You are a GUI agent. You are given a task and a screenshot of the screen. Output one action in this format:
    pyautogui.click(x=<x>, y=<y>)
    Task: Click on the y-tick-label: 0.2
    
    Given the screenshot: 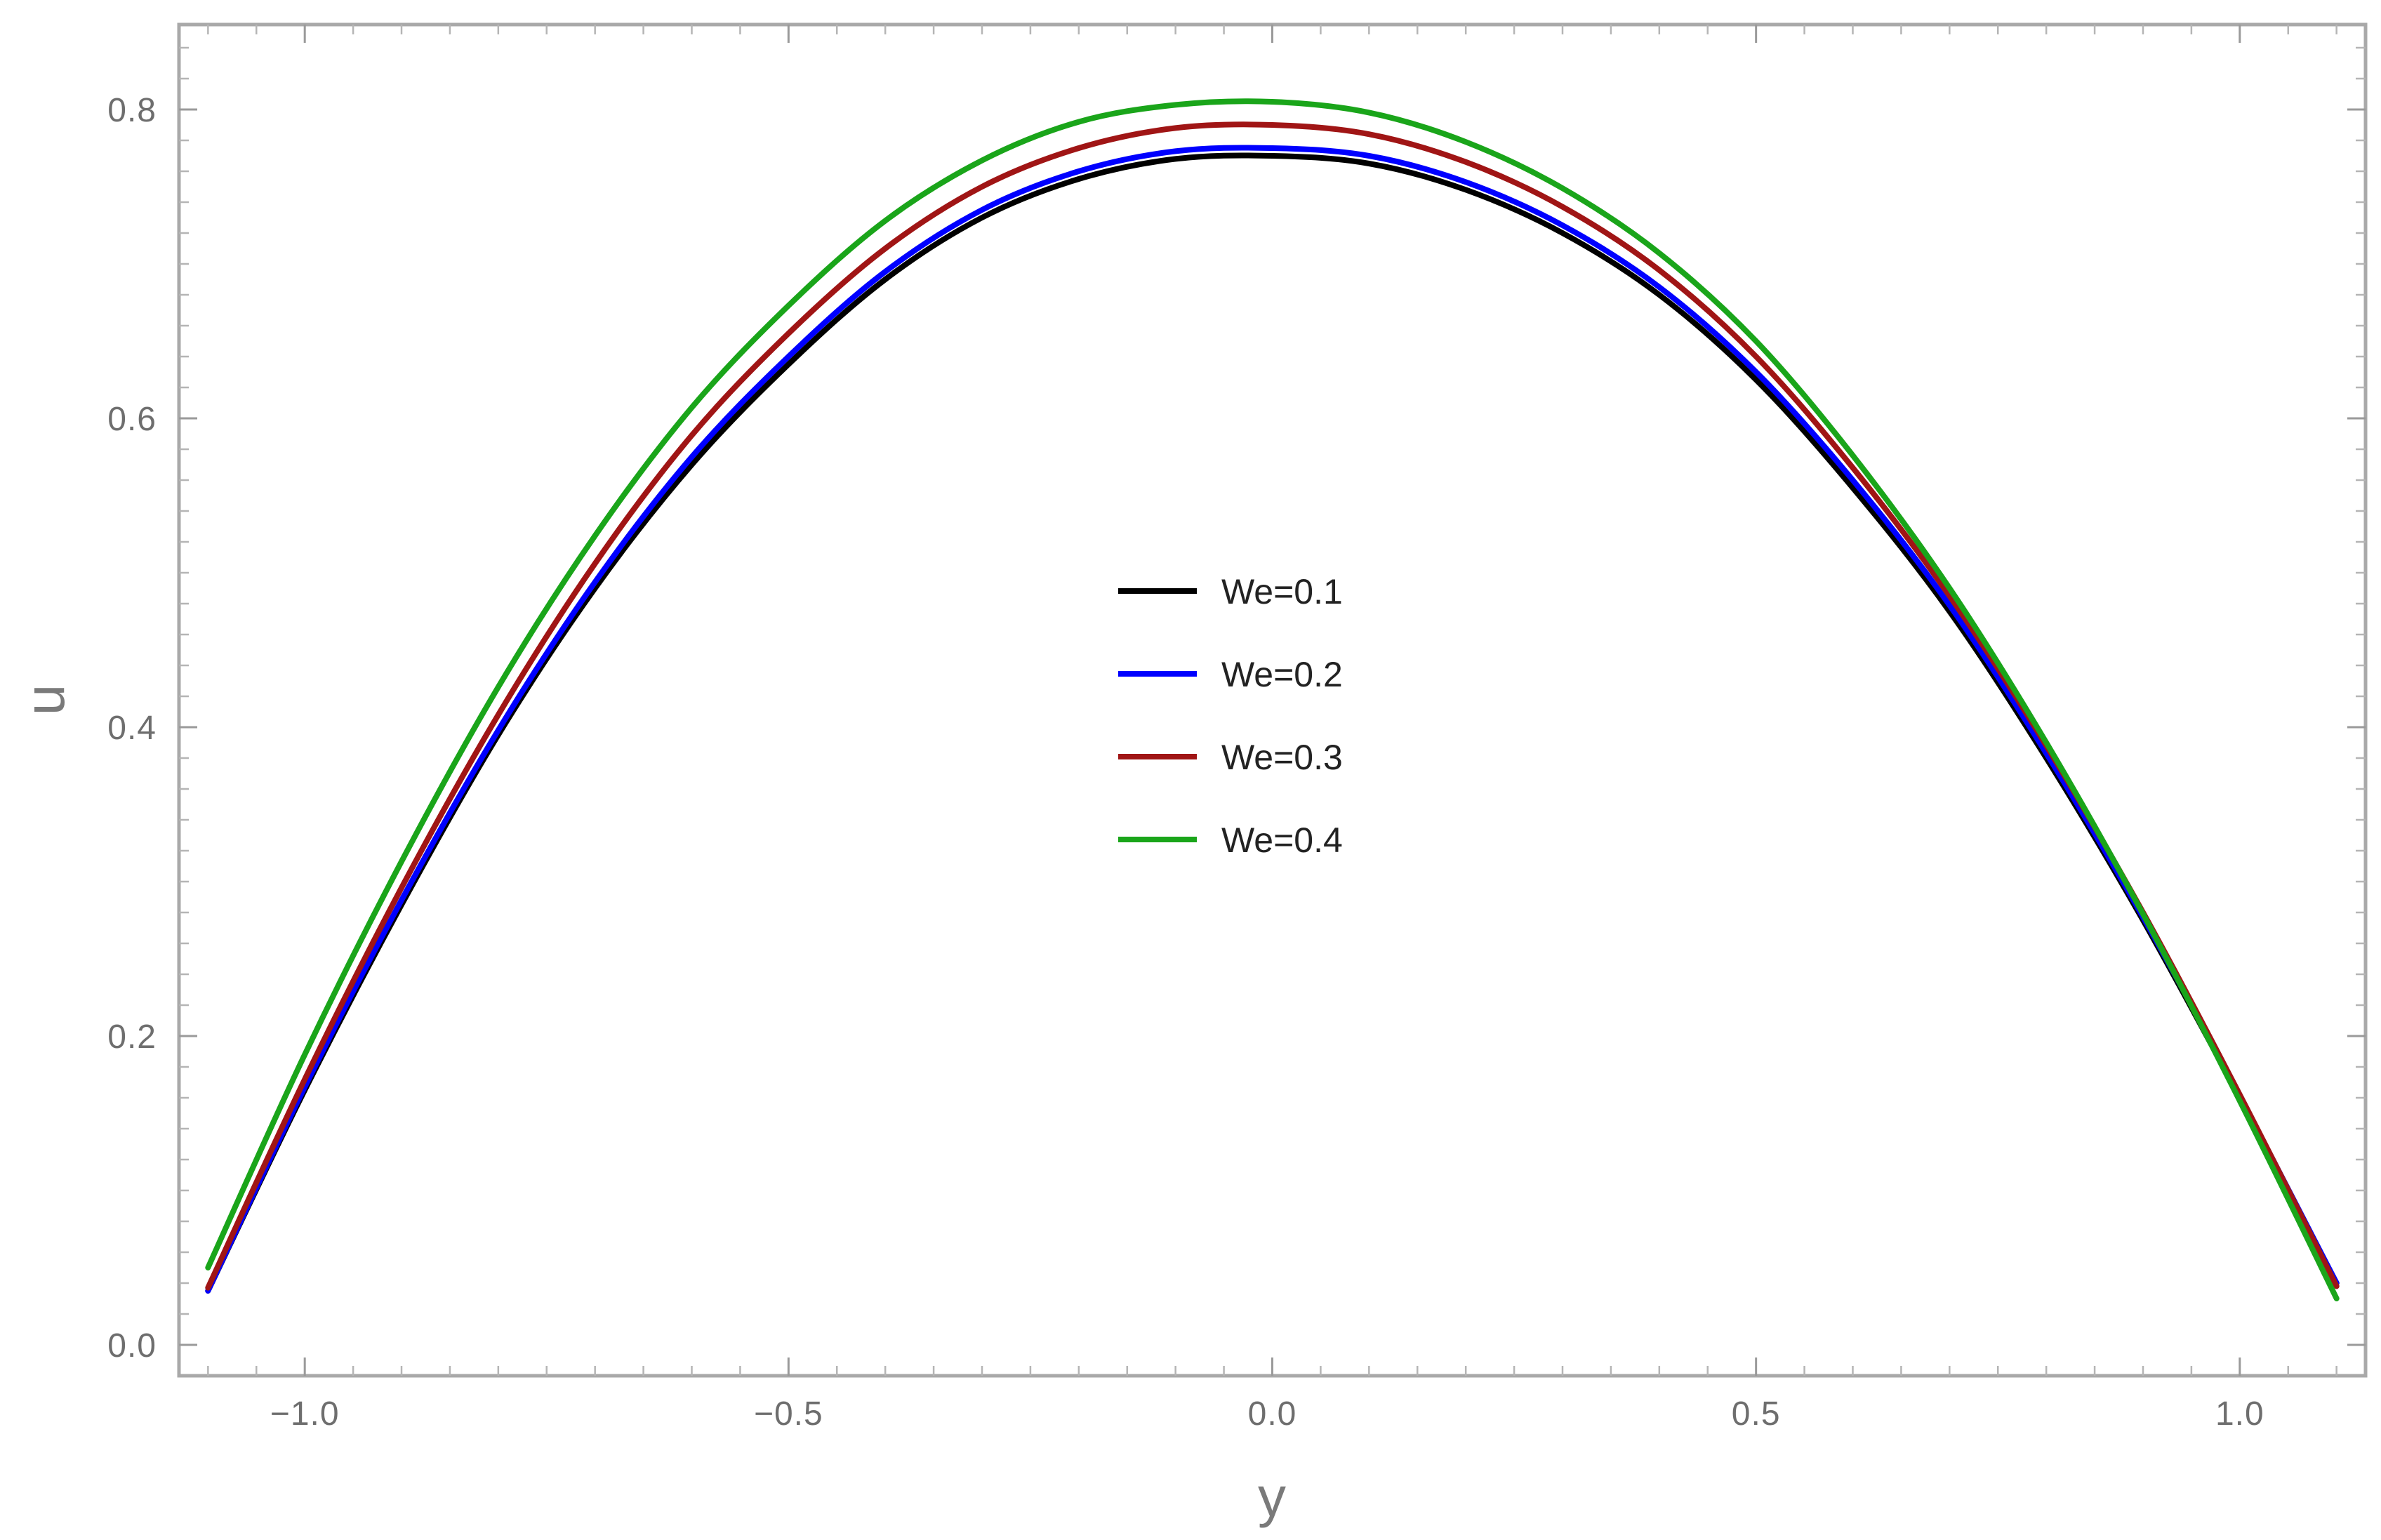 What is the action you would take?
    pyautogui.click(x=132, y=1037)
    